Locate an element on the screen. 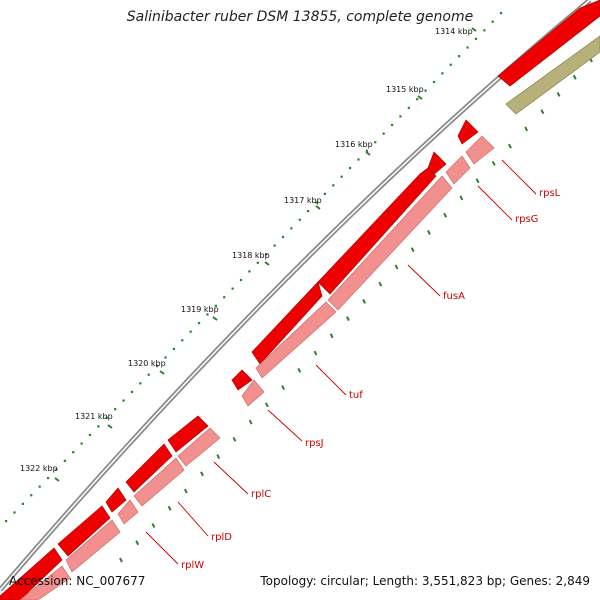 The width and height of the screenshot is (600, 600). gene-label-tuf: tuf is located at coordinates (356, 395).